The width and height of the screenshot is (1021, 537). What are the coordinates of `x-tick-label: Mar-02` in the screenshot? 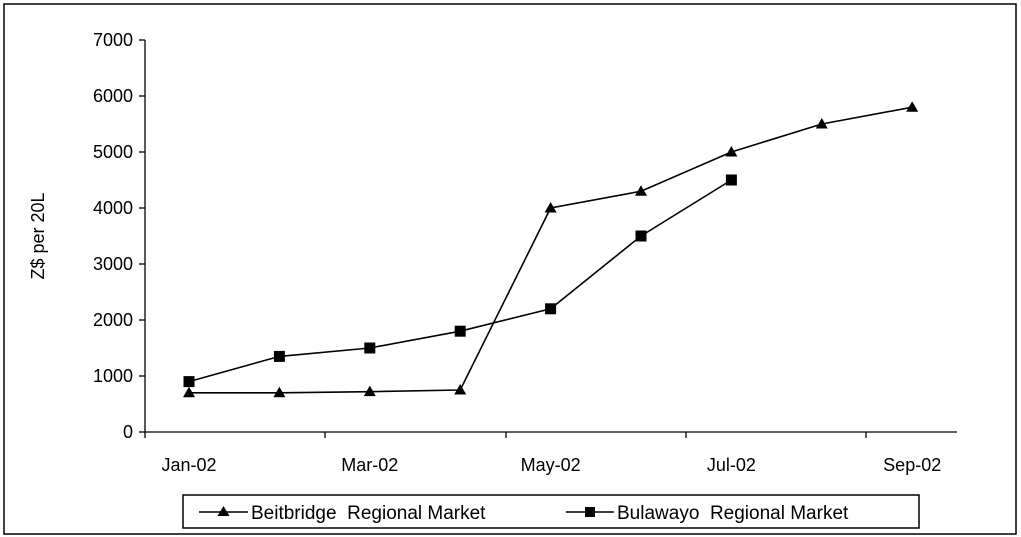 It's located at (369, 465).